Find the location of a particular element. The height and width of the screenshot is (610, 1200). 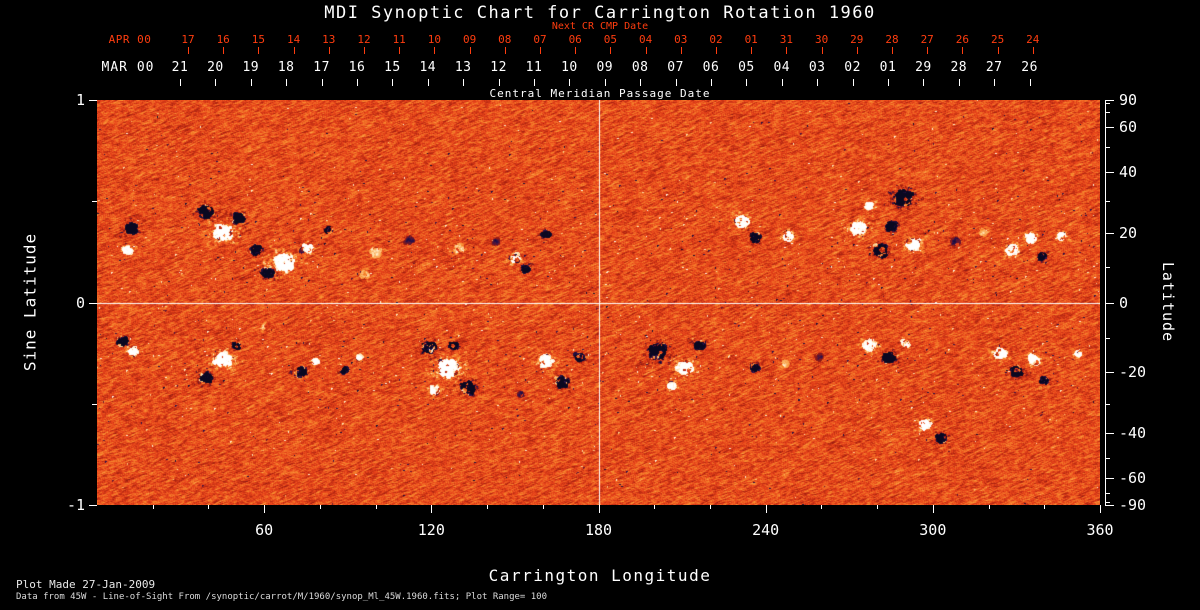

next-cr-cmp-date-label: Next CR CMP Date is located at coordinates (600, 26).